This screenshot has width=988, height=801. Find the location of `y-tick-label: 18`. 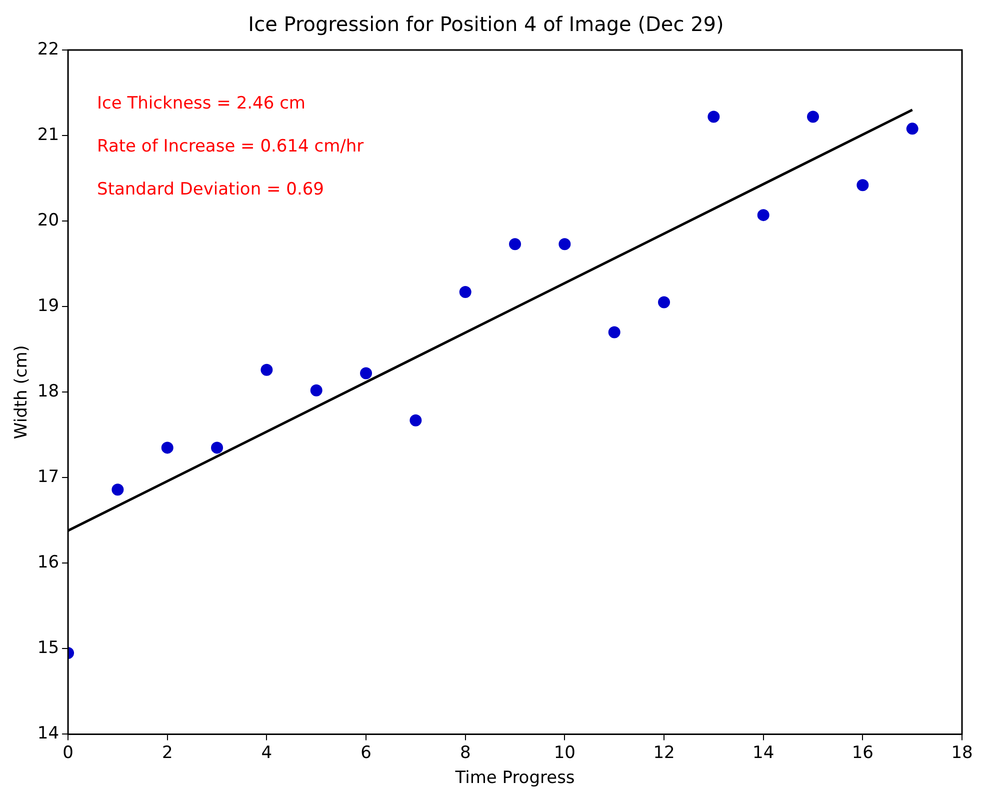

y-tick-label: 18 is located at coordinates (48, 392).